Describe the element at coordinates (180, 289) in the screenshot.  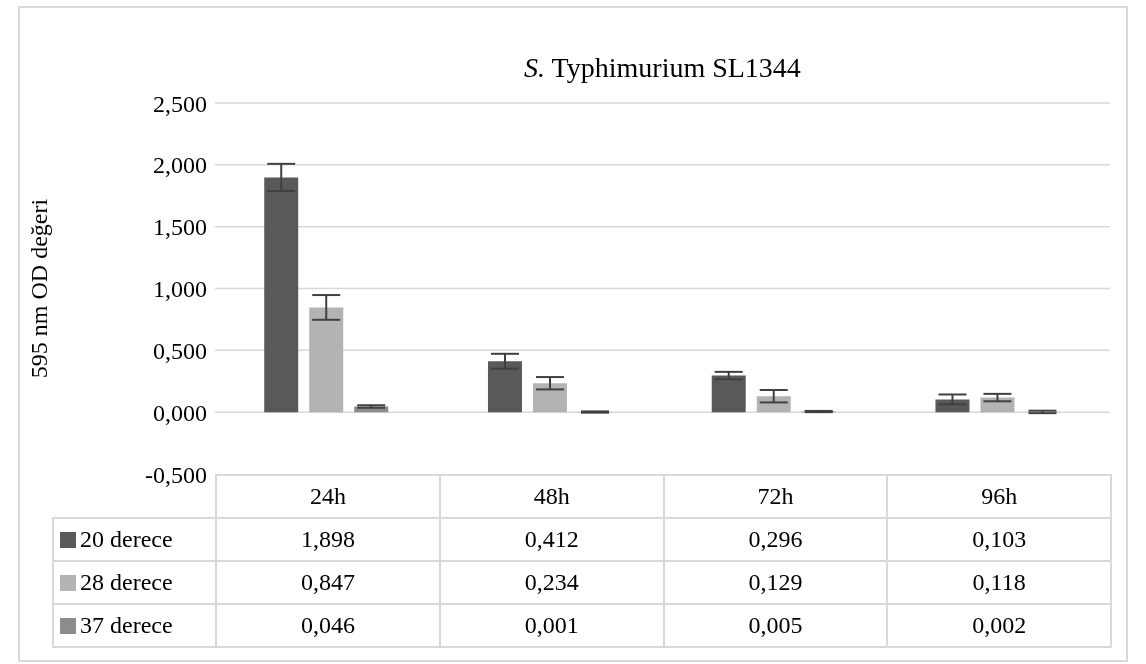
I see `y-tick-label: 1,000` at that location.